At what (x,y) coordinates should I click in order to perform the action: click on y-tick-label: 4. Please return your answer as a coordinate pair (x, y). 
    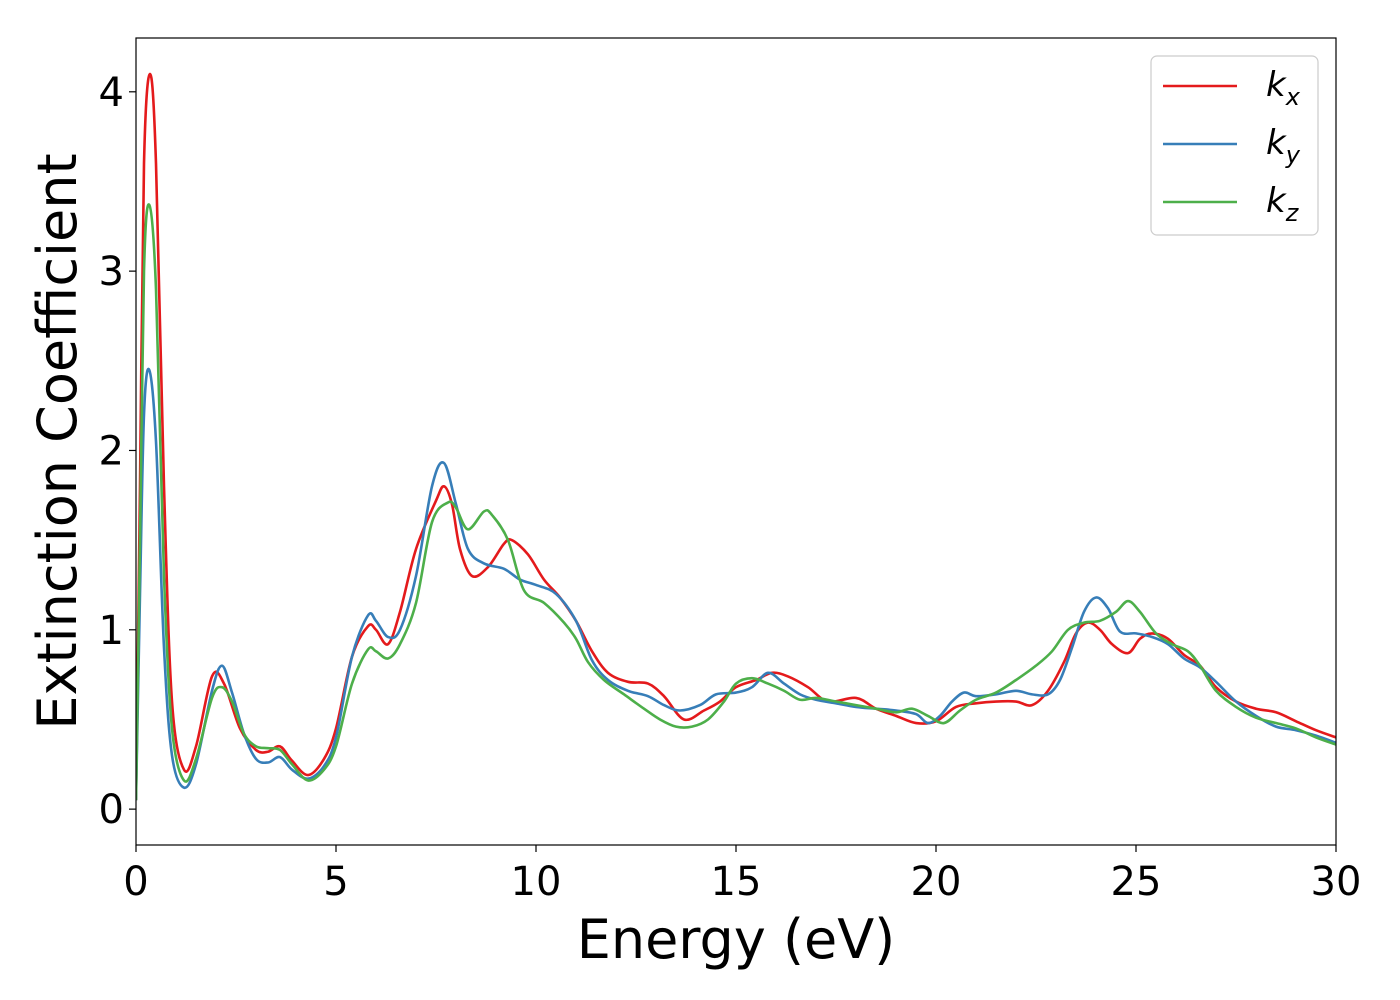
    Looking at the image, I should click on (111, 93).